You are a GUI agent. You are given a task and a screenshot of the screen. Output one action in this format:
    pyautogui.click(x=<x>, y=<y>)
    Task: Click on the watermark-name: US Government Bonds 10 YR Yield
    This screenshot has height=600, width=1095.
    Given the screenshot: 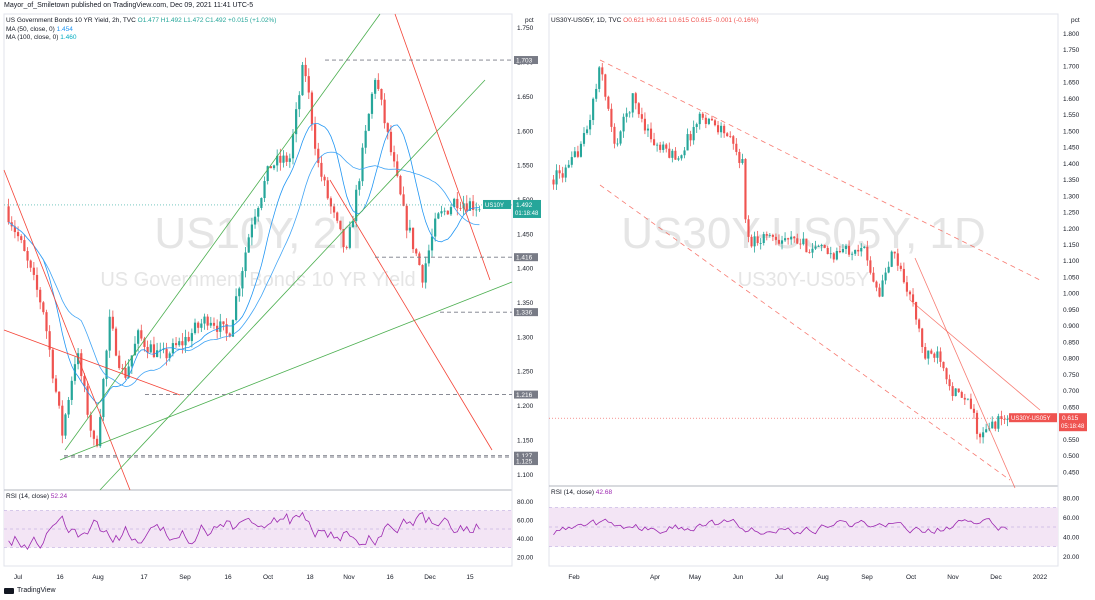 What is the action you would take?
    pyautogui.click(x=257, y=280)
    